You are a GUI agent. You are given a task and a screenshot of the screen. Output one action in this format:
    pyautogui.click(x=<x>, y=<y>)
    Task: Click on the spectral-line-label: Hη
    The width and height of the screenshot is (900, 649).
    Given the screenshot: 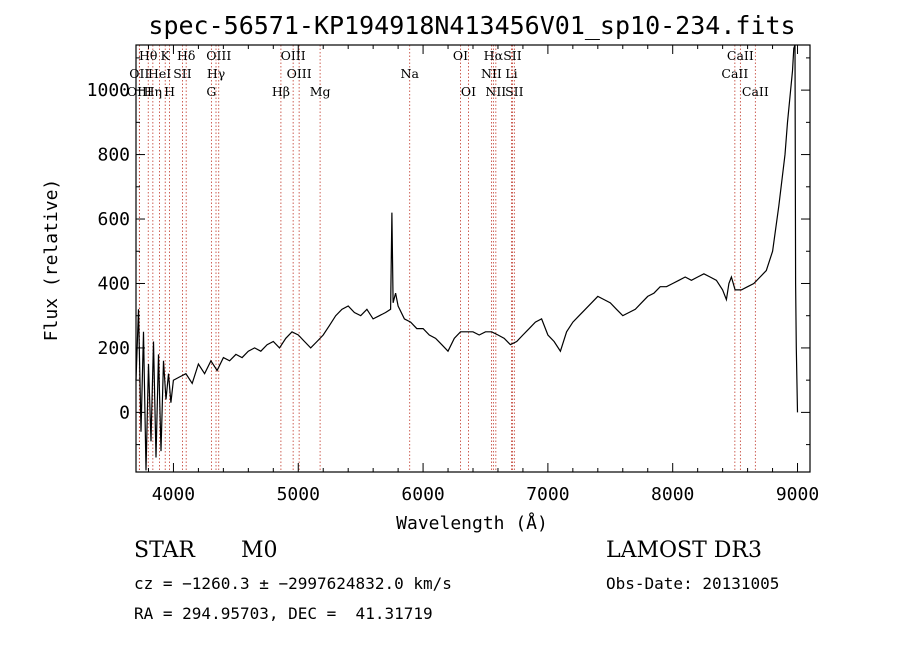 What is the action you would take?
    pyautogui.click(x=153, y=91)
    